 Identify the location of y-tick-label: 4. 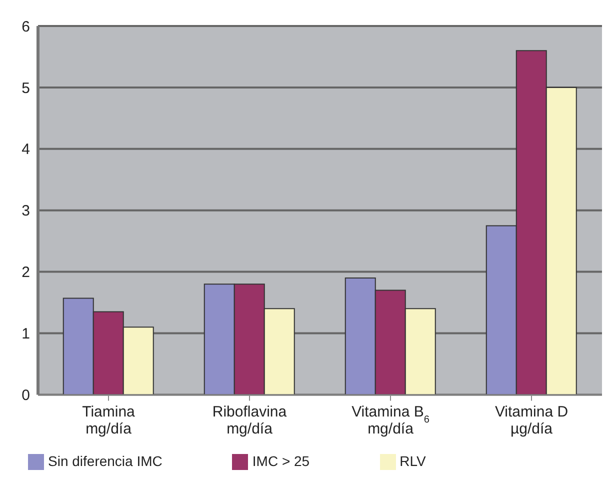
(26, 149).